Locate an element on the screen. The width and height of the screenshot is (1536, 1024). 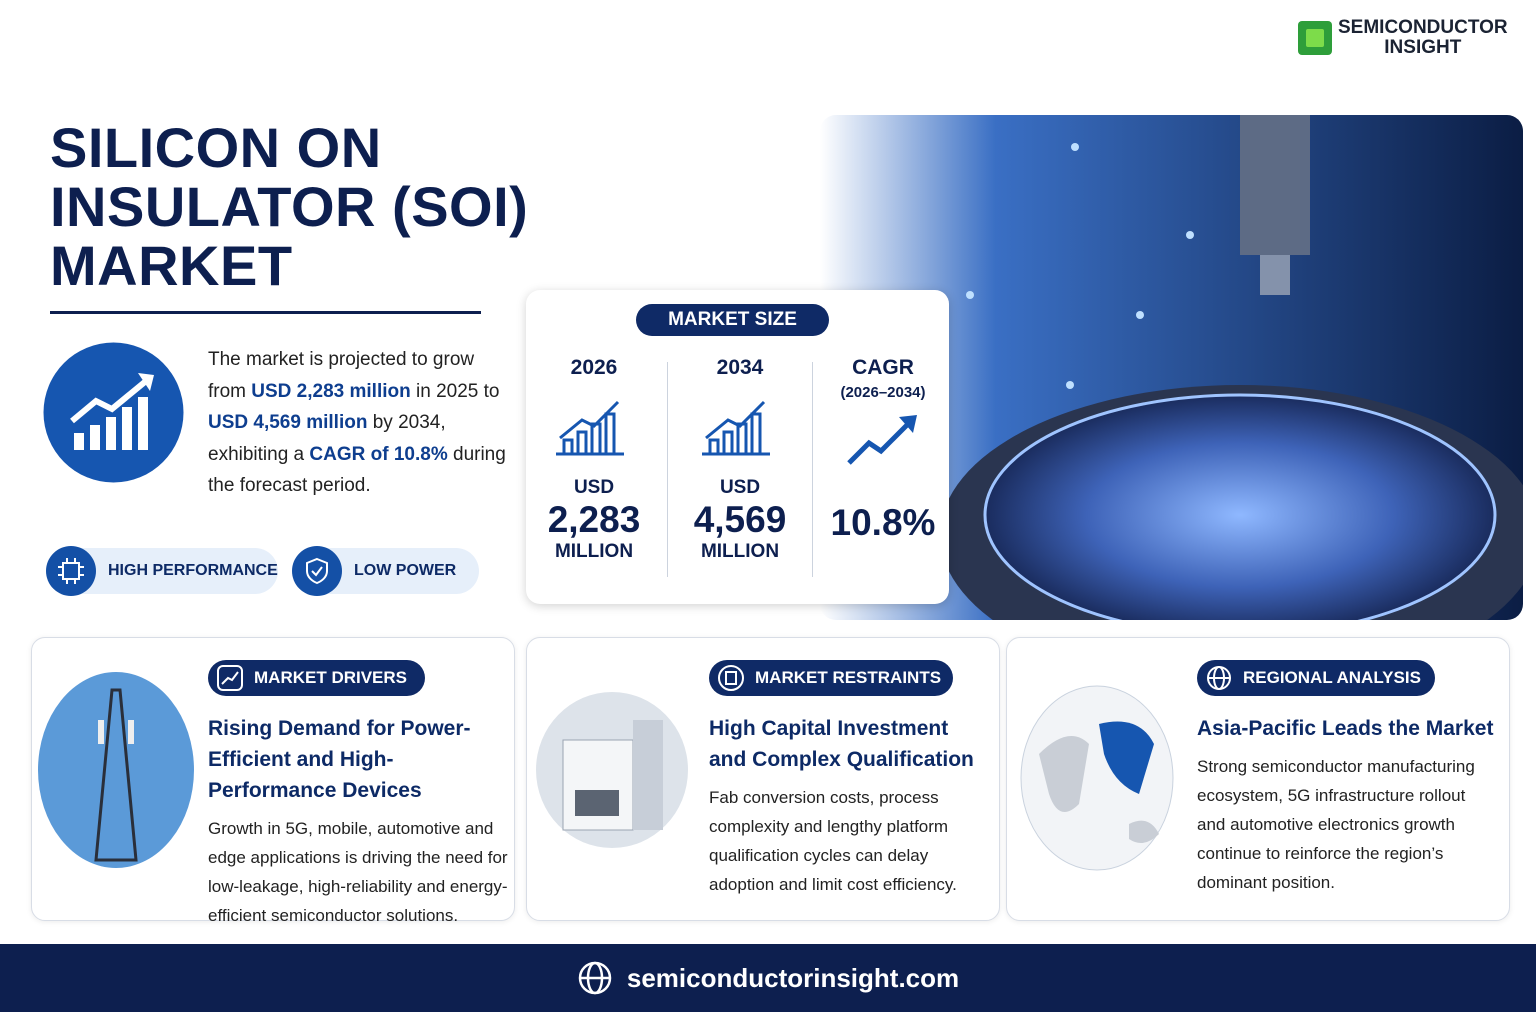
feature-pill: LOW POWER is located at coordinates (385, 571).